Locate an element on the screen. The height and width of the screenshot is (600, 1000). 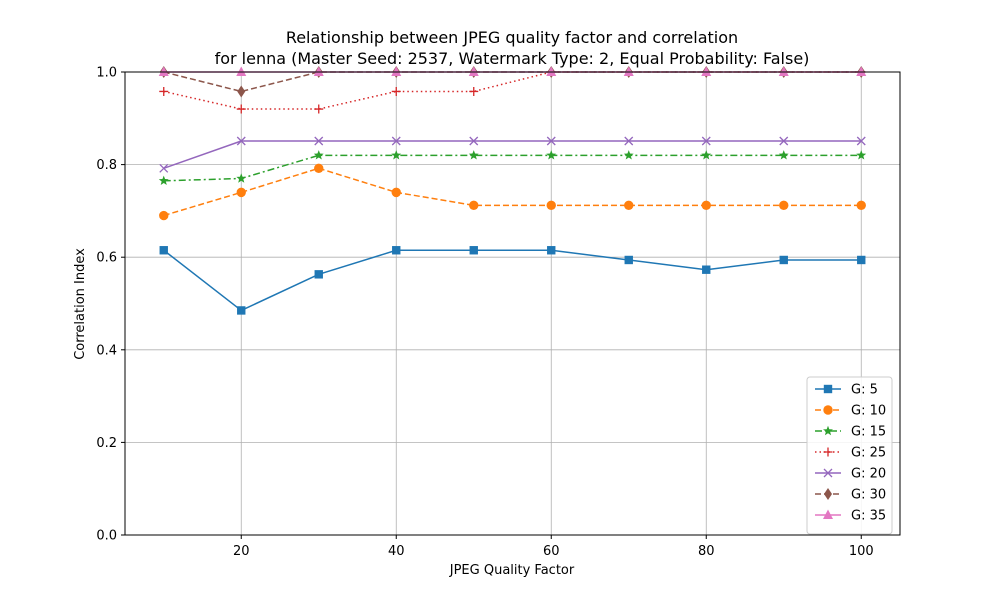
y-tick-label: 0.4 is located at coordinates (106, 350).